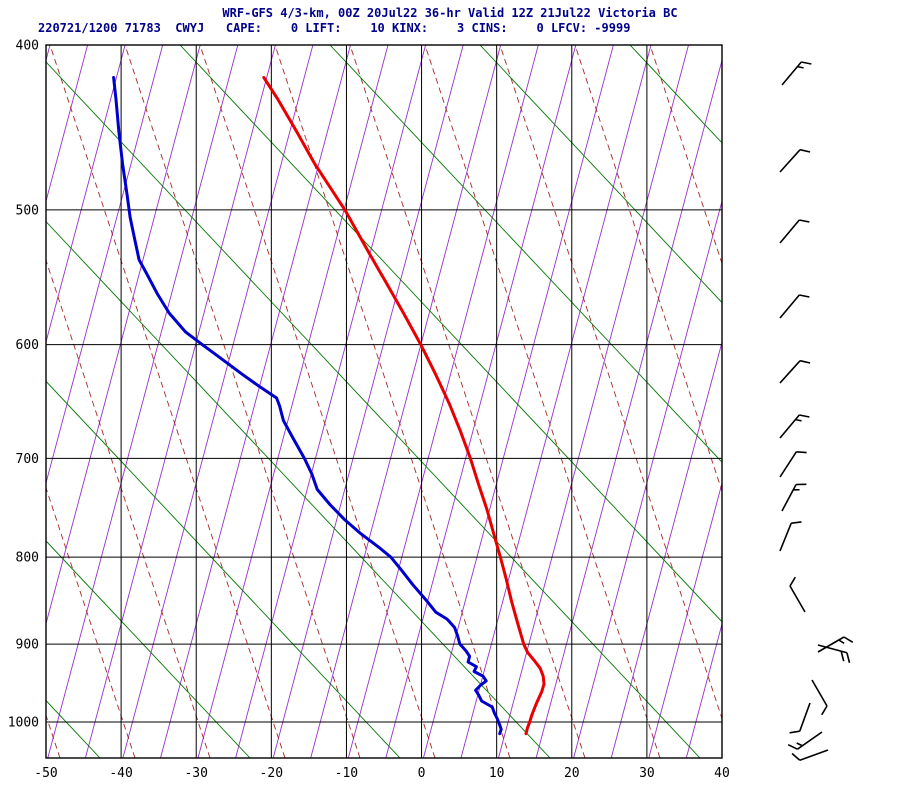 The width and height of the screenshot is (900, 800). I want to click on temperature-tick-label: 0, so click(422, 773).